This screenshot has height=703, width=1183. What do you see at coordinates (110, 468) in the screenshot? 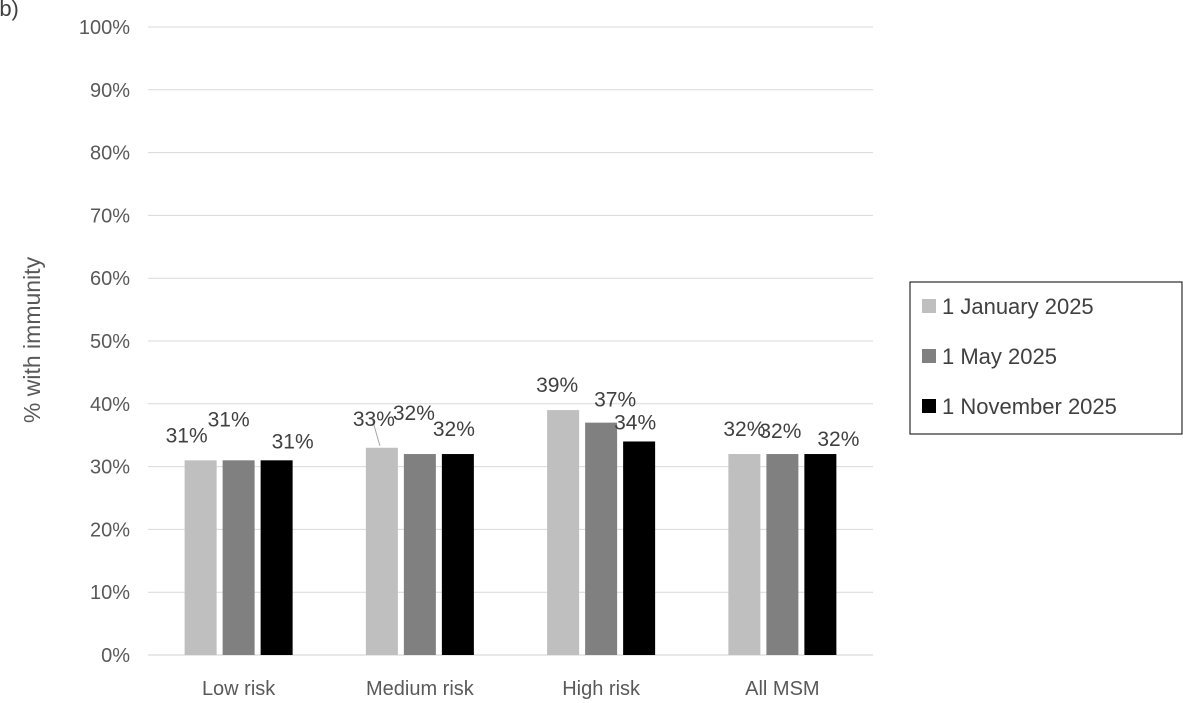
I see `y-tick-label: 30%` at bounding box center [110, 468].